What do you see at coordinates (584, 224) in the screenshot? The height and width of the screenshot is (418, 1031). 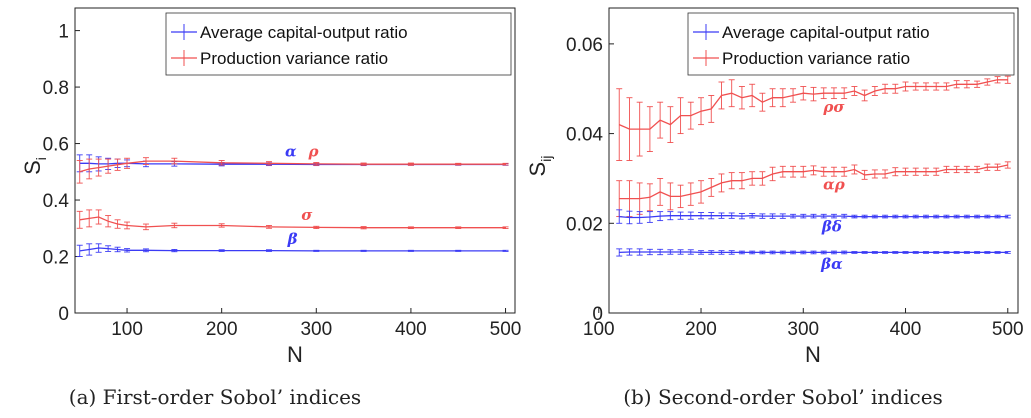 I see `y-tick-label: 0.02` at bounding box center [584, 224].